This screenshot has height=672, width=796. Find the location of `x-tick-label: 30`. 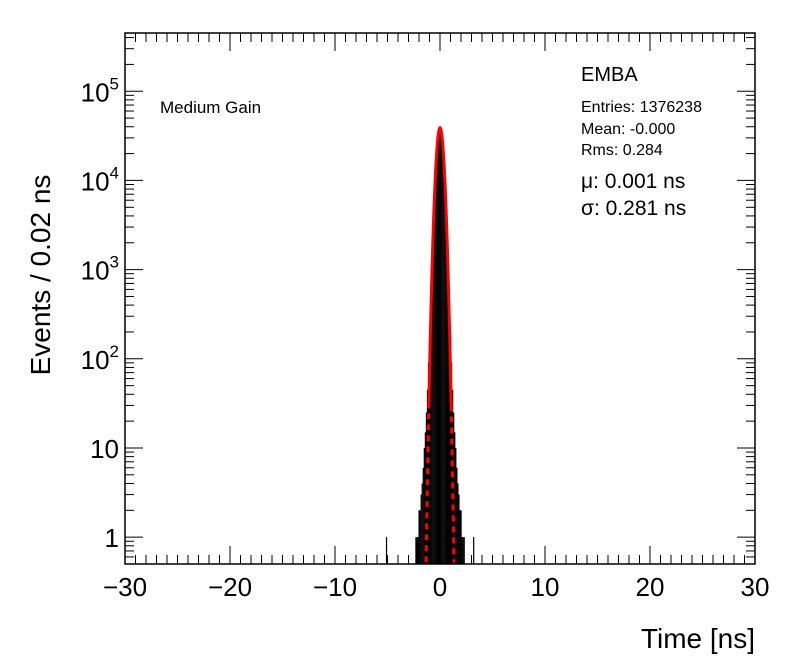

x-tick-label: 30 is located at coordinates (755, 587).